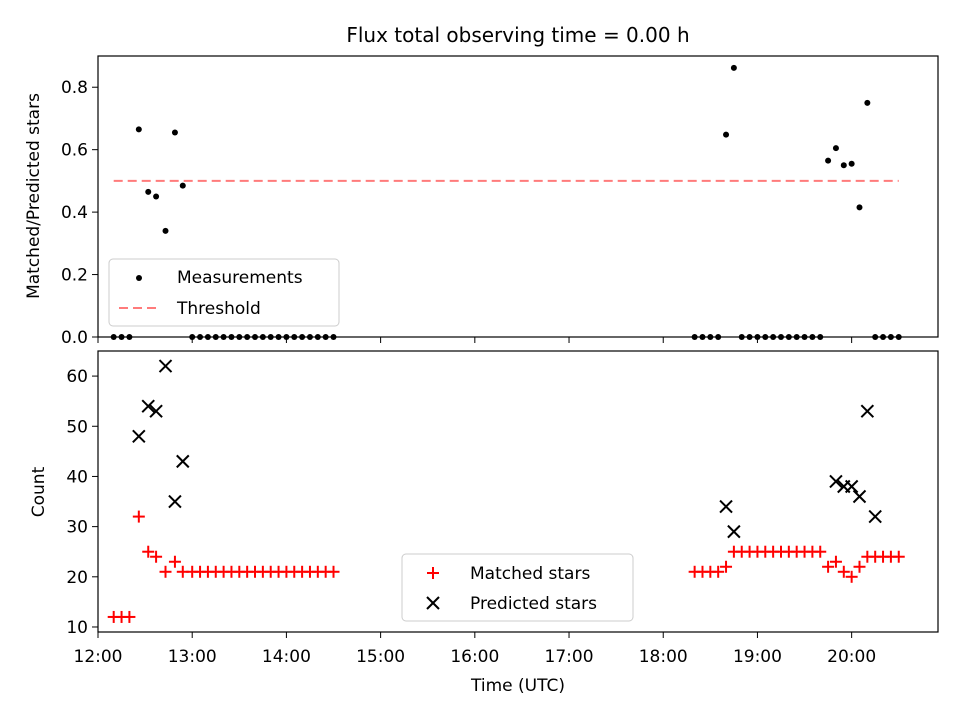 This screenshot has width=960, height=720. I want to click on legend-matched-marker, so click(433, 573).